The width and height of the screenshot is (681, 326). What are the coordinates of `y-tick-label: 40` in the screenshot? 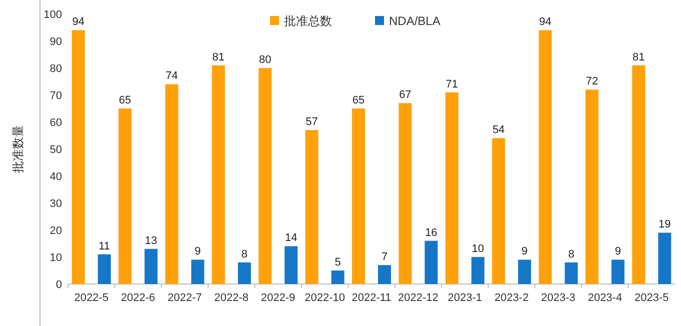 It's located at (56, 177).